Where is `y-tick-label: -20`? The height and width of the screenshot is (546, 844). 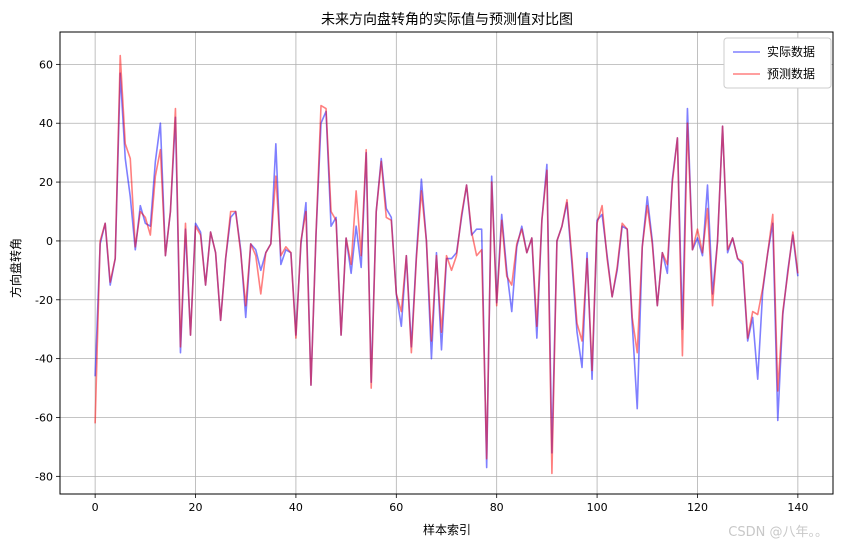
y-tick-label: -20 is located at coordinates (44, 300).